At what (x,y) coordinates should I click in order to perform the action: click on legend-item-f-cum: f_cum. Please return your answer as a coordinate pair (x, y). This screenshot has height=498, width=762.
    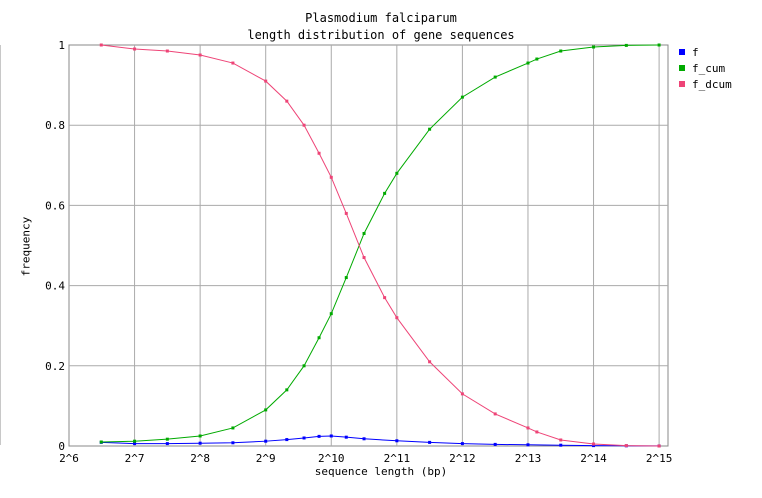
    Looking at the image, I should click on (705, 68).